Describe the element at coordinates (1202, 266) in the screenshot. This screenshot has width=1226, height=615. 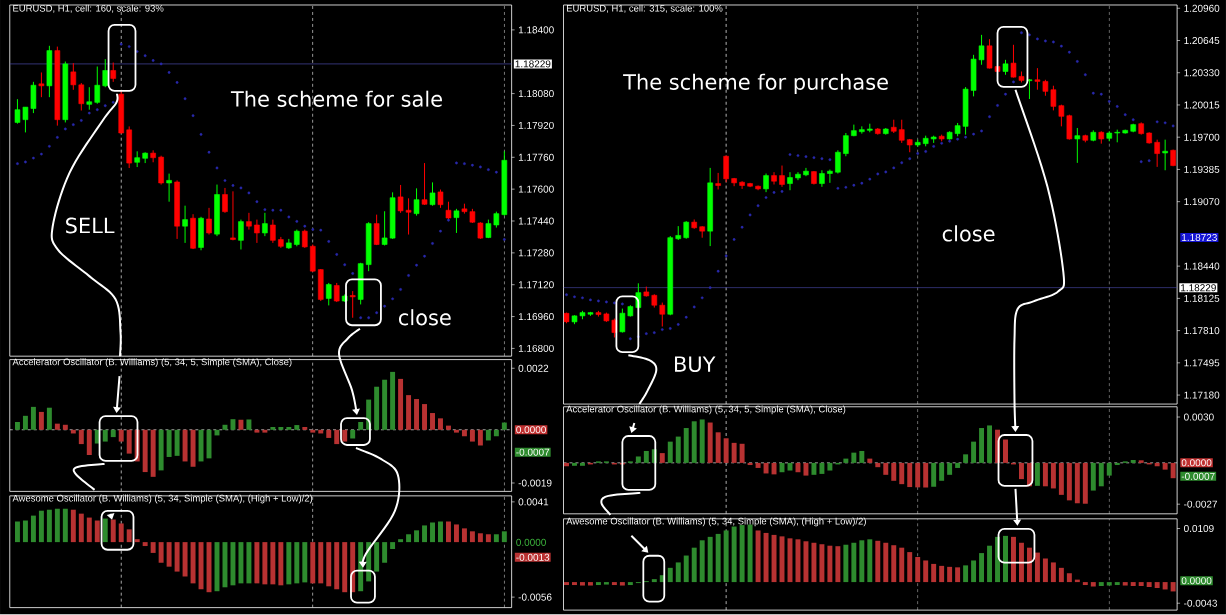
I see `y-tick-label: 1.18440` at that location.